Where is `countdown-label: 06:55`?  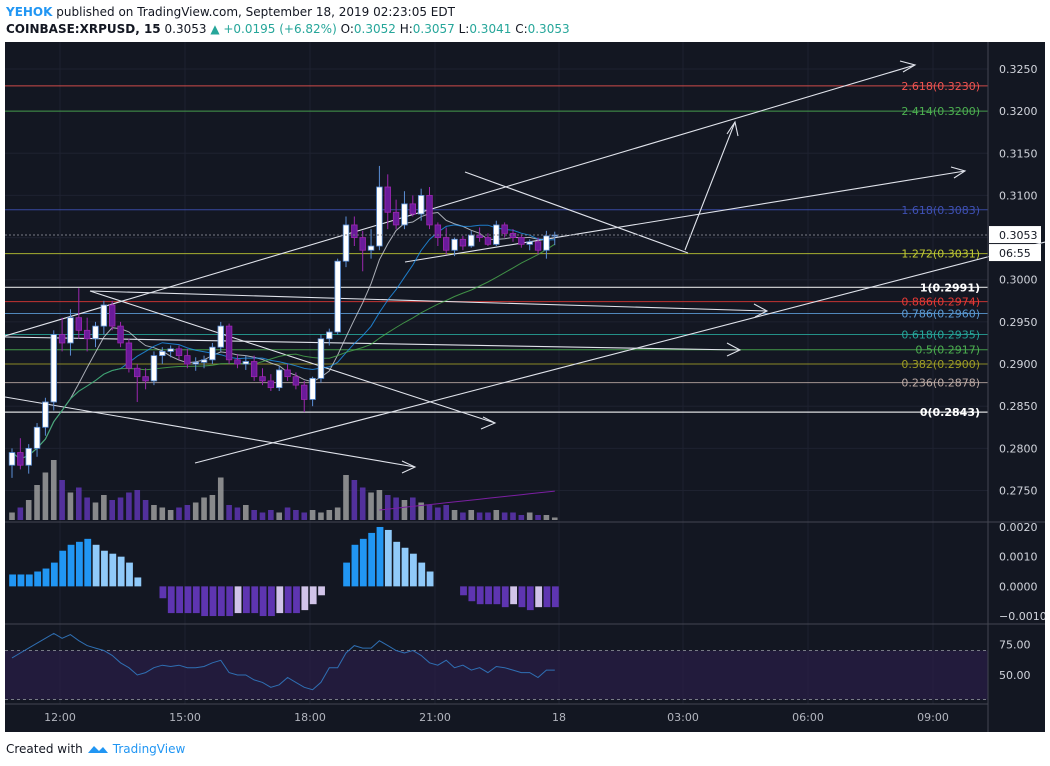
countdown-label: 06:55 is located at coordinates (1015, 253).